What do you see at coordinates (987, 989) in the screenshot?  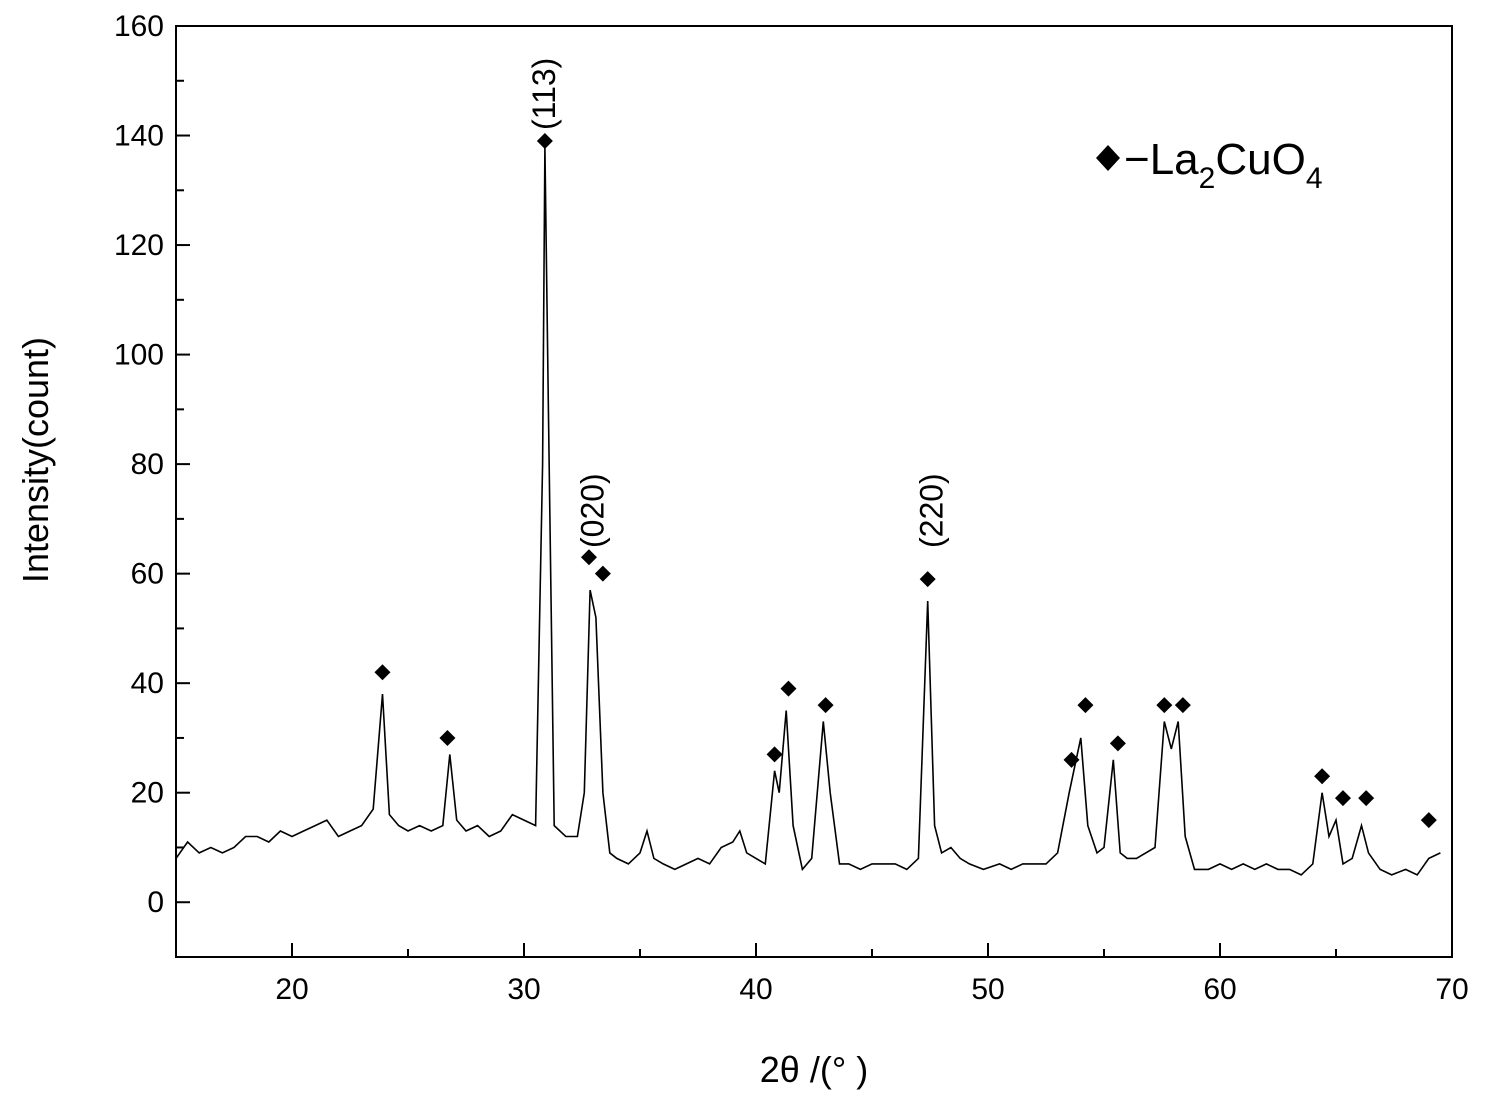 I see `x-tick-label: 50` at bounding box center [987, 989].